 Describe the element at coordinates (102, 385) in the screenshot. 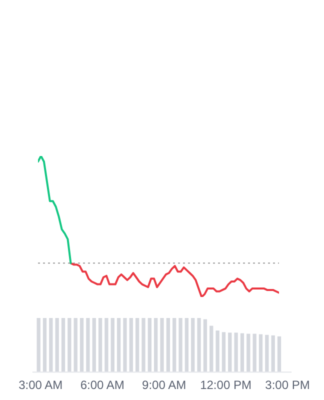

I see `x-tick-label: 6:00 AM` at that location.